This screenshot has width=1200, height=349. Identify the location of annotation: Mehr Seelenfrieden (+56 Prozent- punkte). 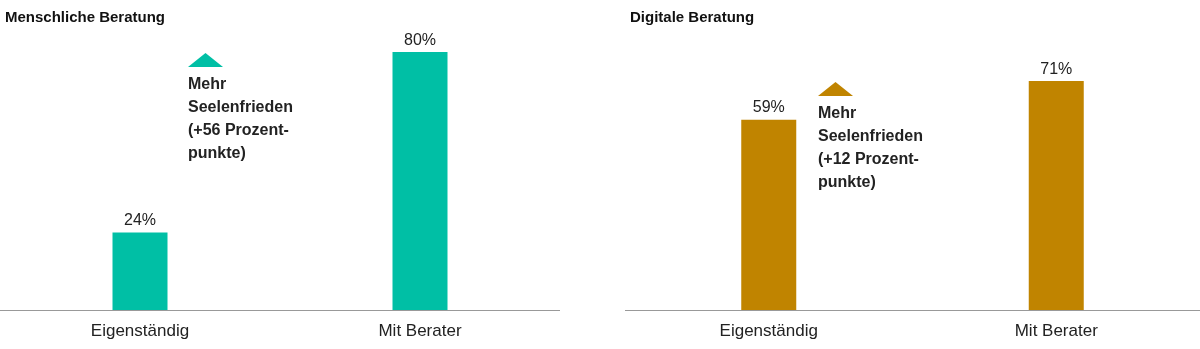
(240, 118).